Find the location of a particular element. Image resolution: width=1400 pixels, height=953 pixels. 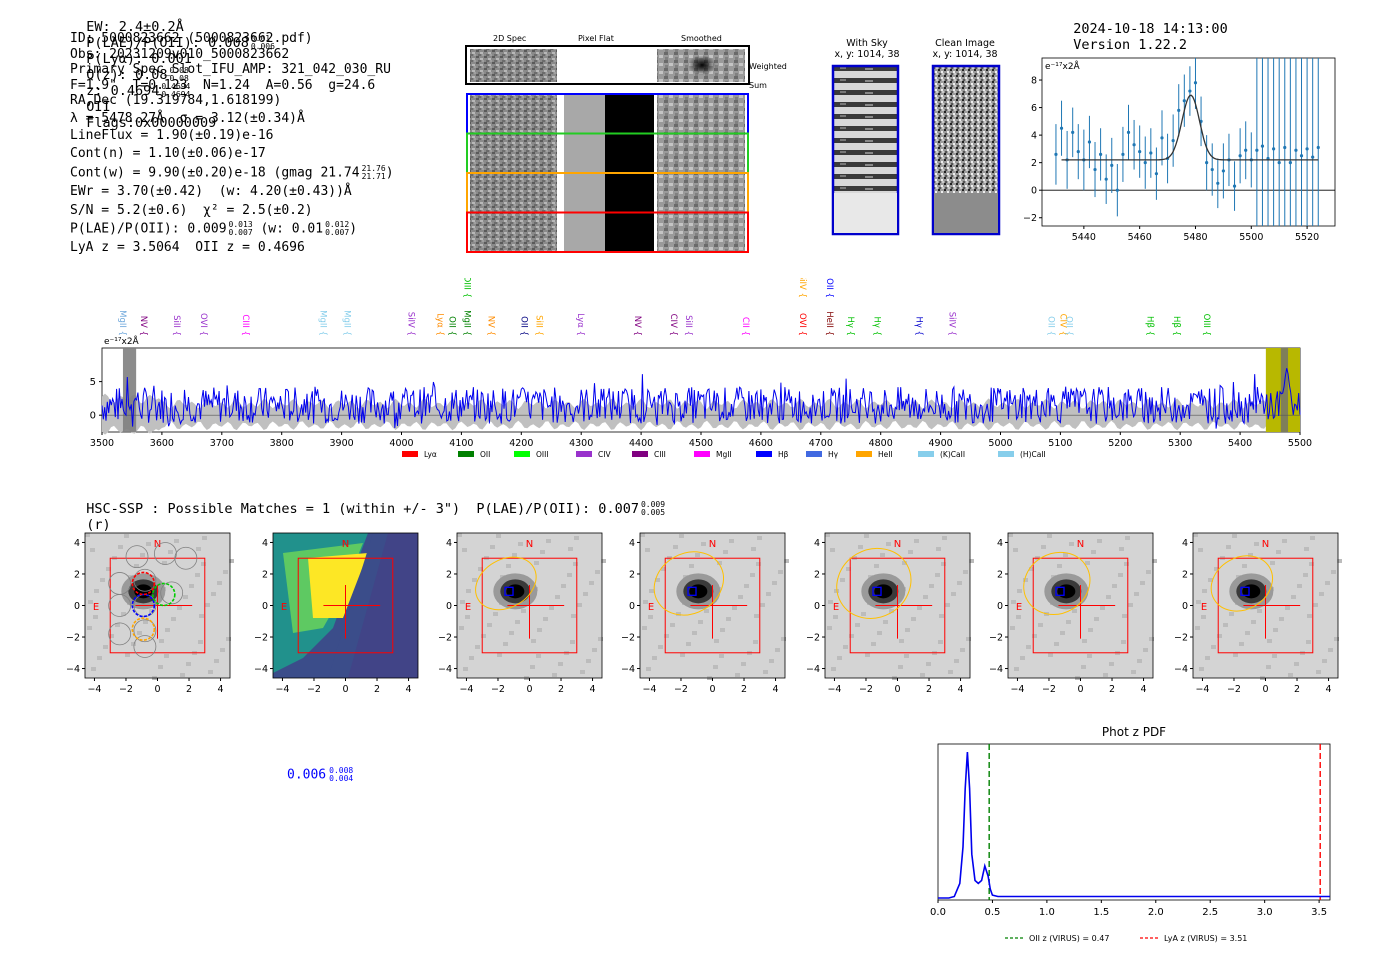

y-tick-label: 0 is located at coordinates (1034, 191).